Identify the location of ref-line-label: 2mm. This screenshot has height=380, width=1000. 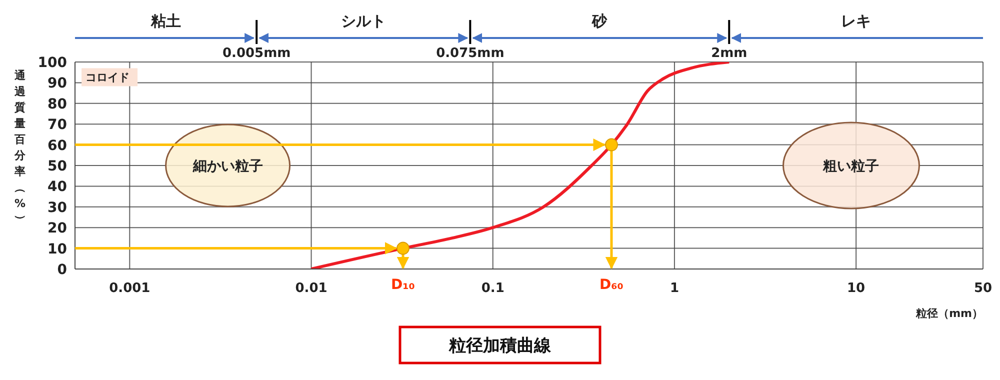
(729, 53).